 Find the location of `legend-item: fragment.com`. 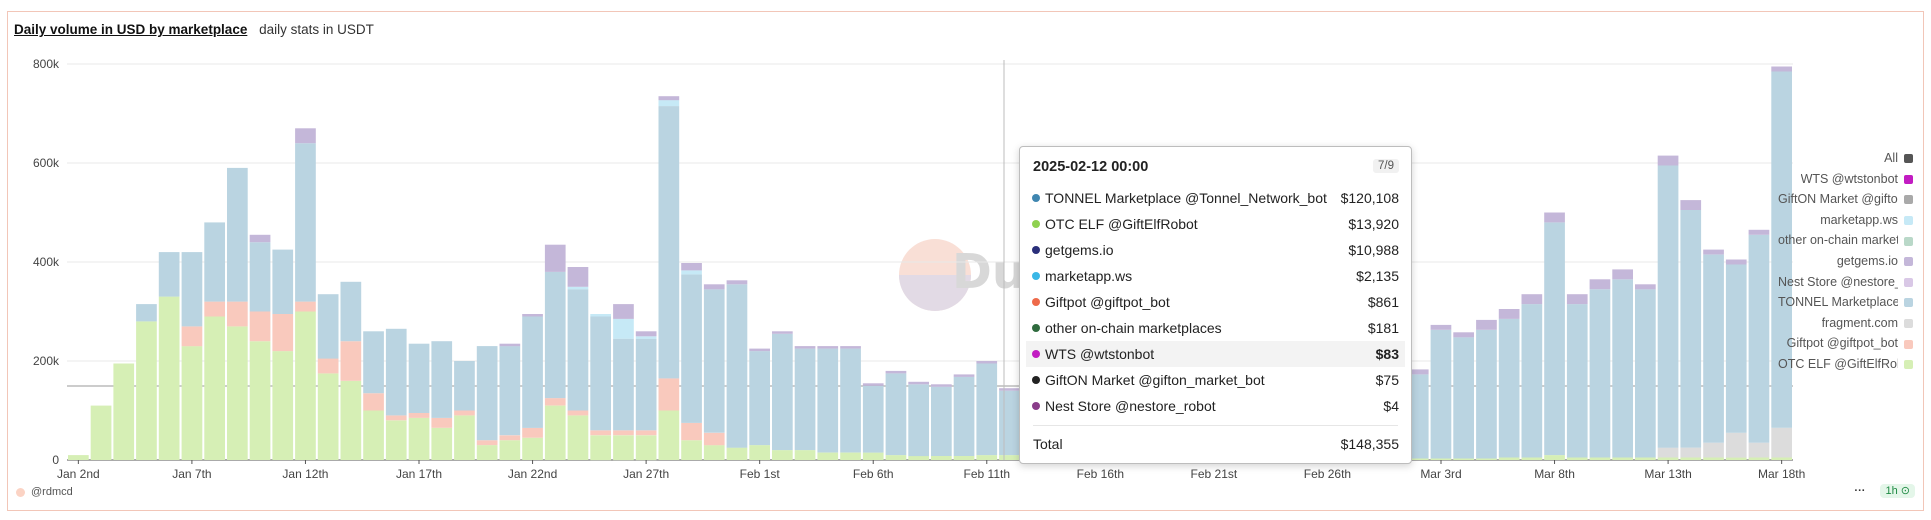

legend-item: fragment.com is located at coordinates (1845, 323).